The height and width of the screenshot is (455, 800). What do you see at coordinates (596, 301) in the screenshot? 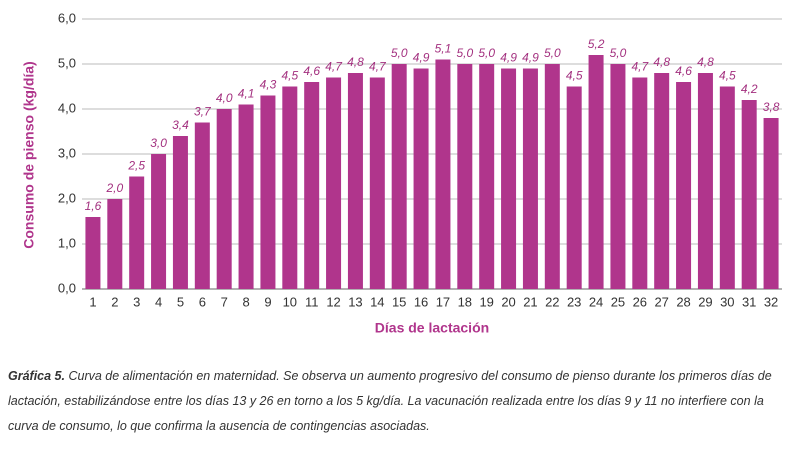
I see `x-tick-label: 24` at bounding box center [596, 301].